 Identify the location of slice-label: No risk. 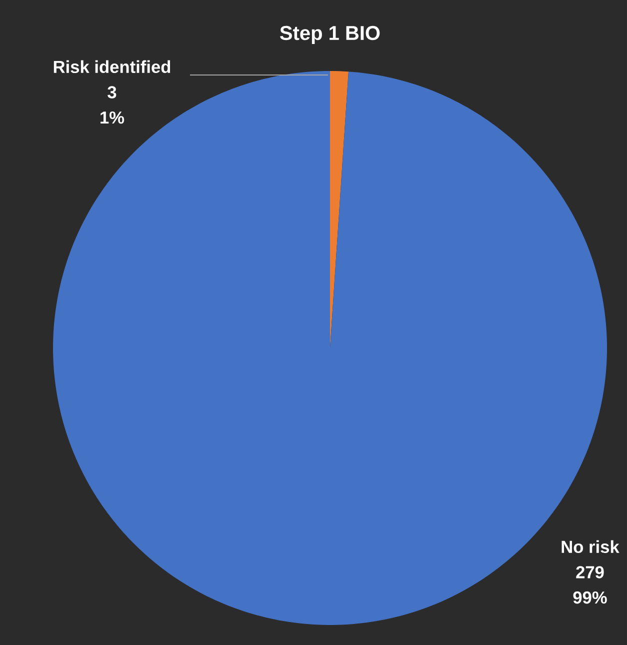
(591, 547).